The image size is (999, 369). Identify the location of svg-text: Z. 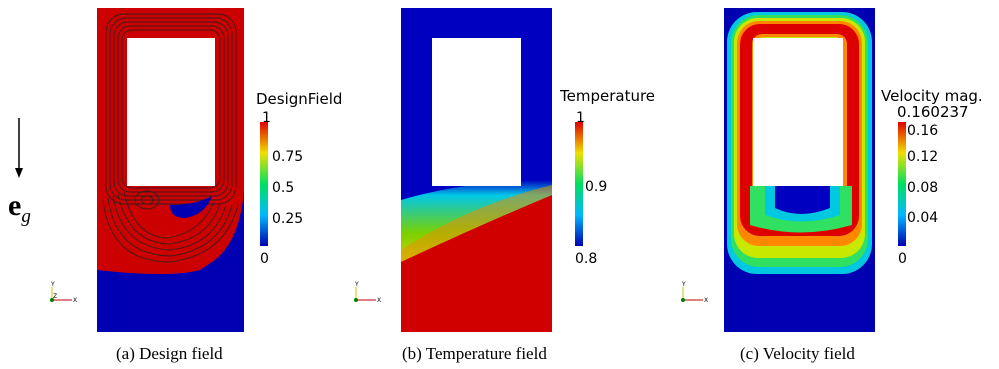
(55, 296).